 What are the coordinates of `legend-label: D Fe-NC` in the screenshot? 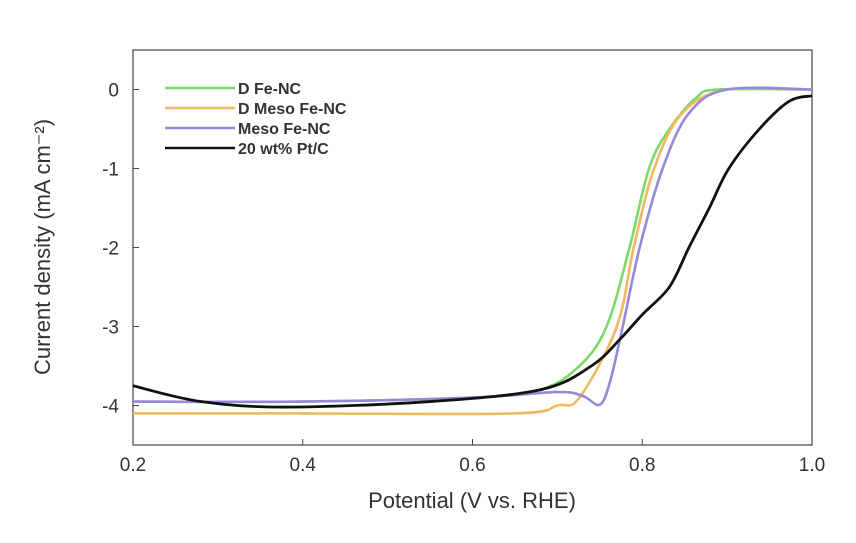 It's located at (270, 89).